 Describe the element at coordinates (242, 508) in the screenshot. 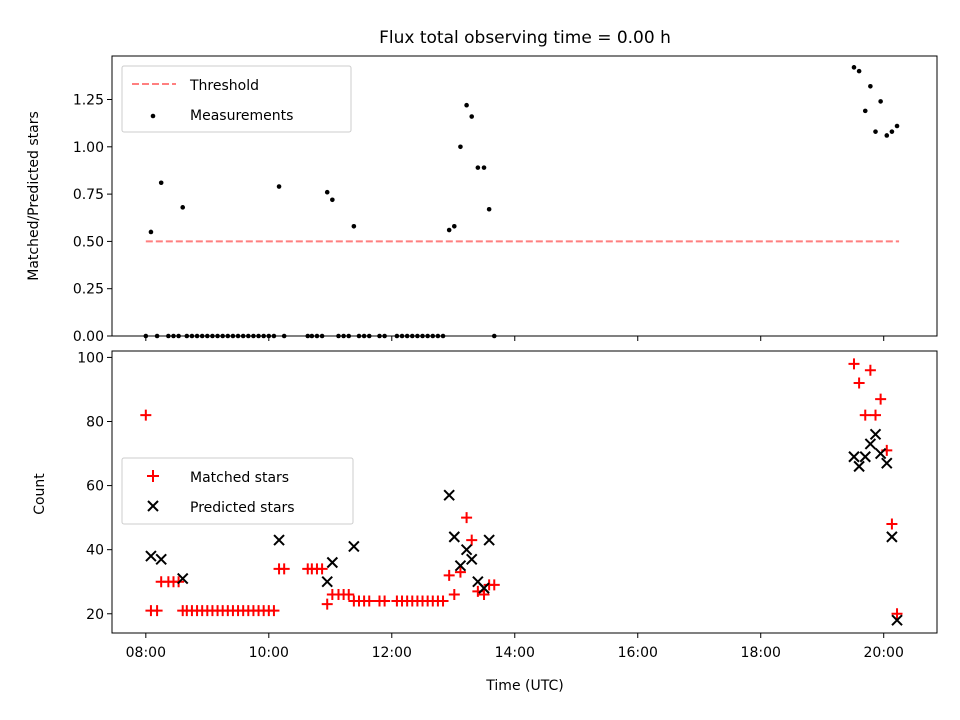

I see `legend-predicted-label: Predicted stars` at that location.